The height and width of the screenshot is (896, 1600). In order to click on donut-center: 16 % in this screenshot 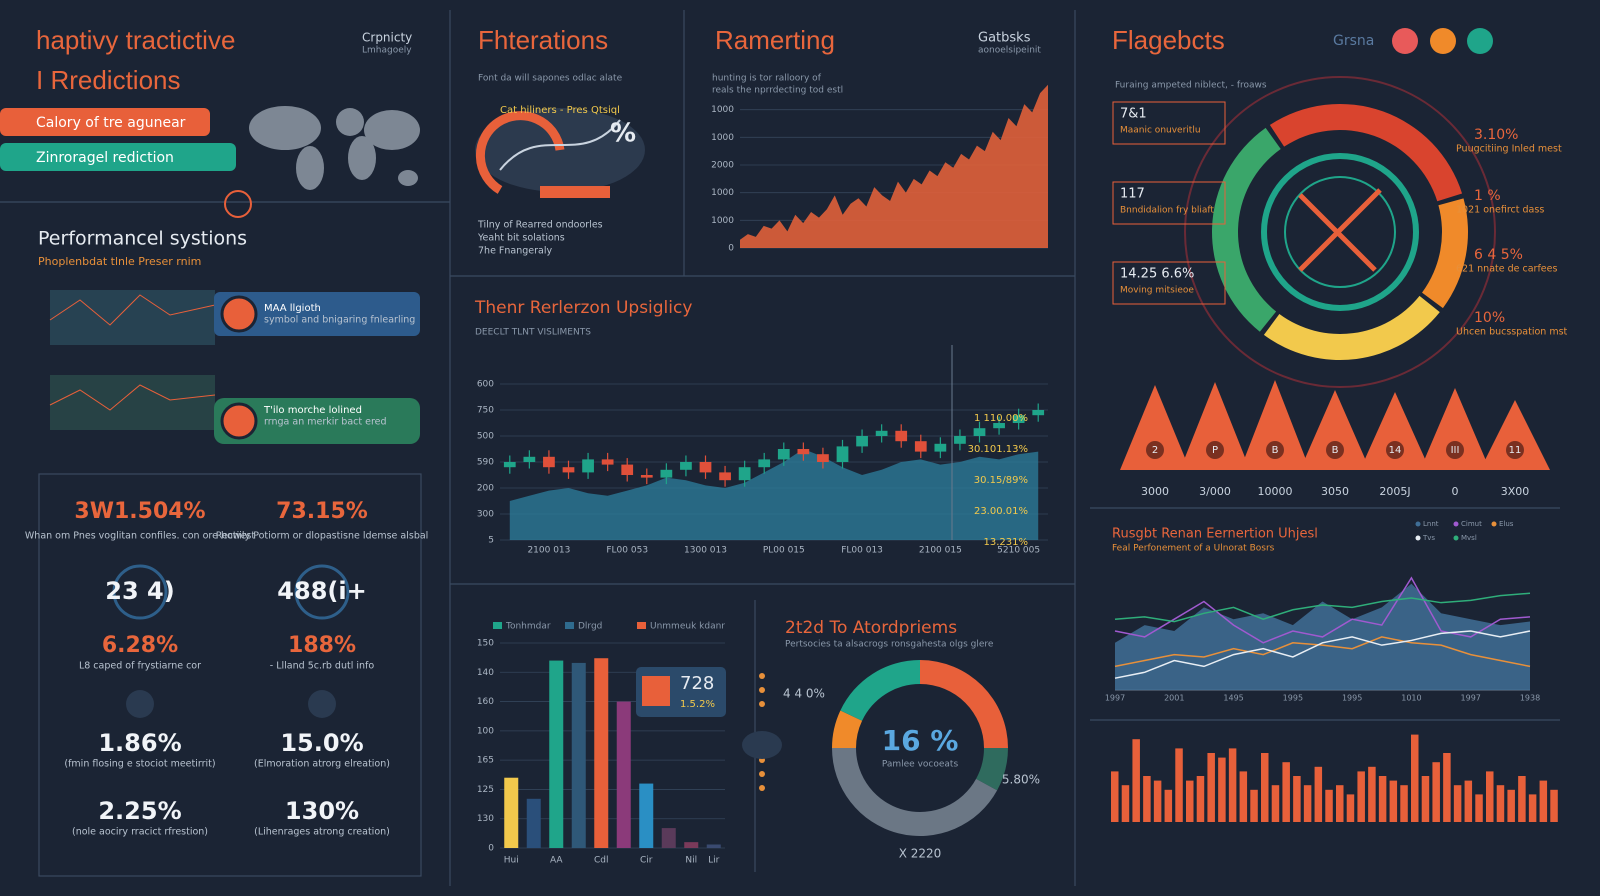, I will do `click(920, 740)`.